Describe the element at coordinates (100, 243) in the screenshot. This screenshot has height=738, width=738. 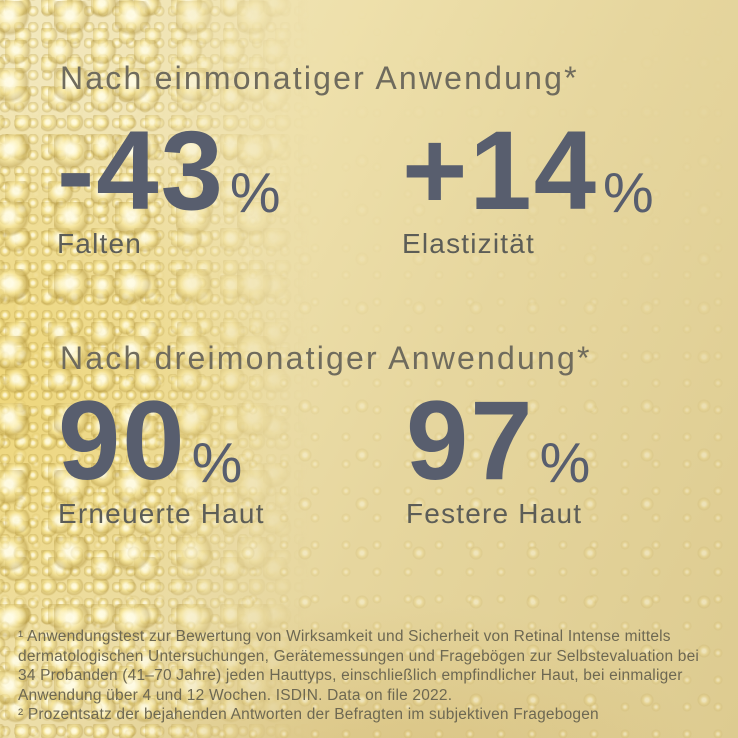
I see `stat-label-wrinkles: Falten` at that location.